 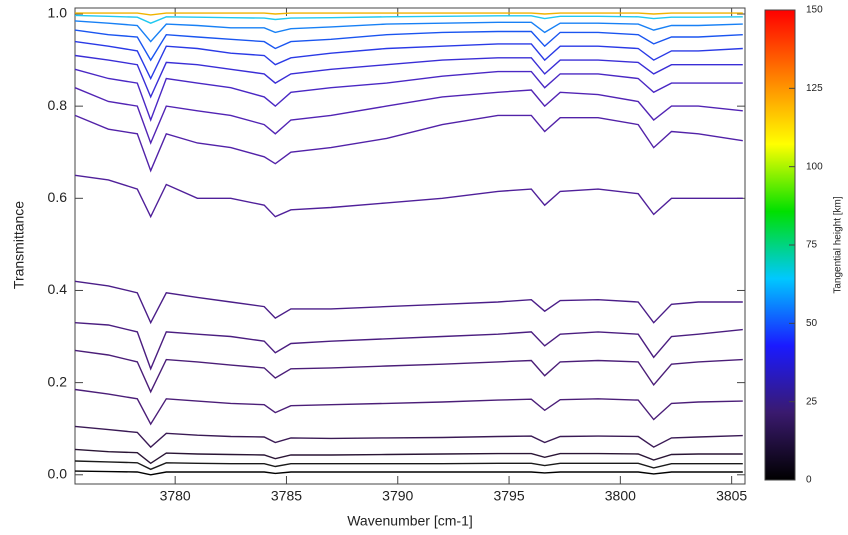 What do you see at coordinates (397, 496) in the screenshot?
I see `x-tick-label: 3790` at bounding box center [397, 496].